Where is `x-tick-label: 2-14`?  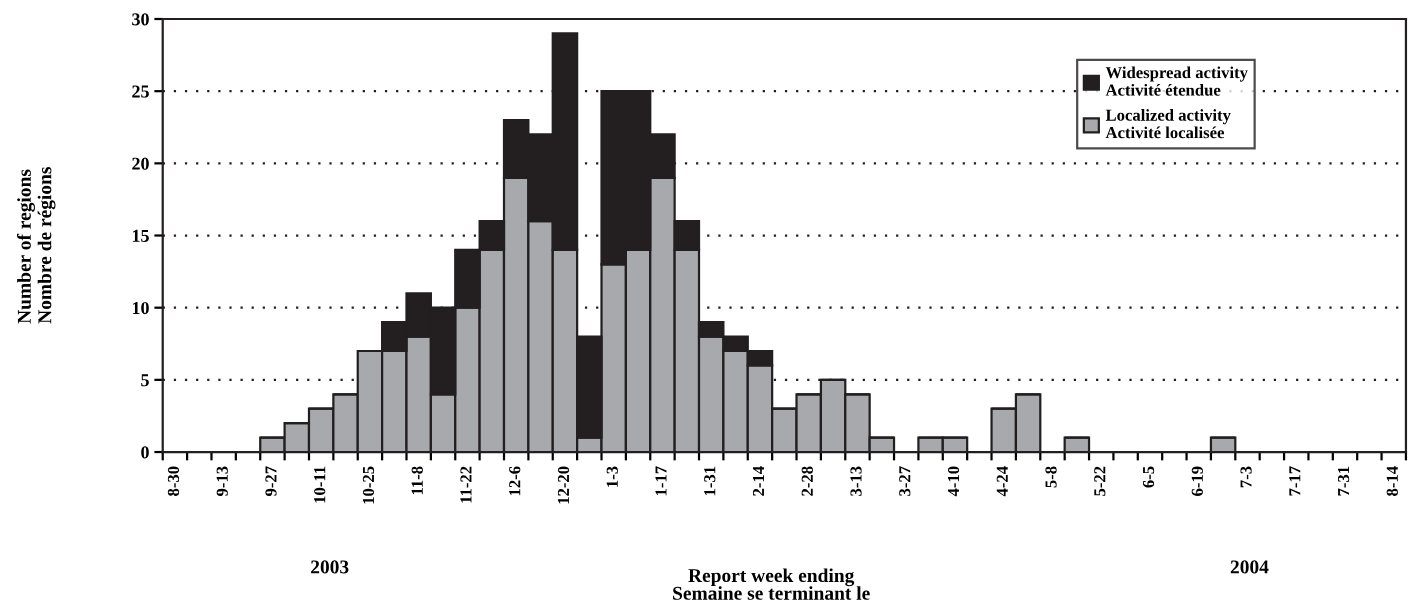 x-tick-label: 2-14 is located at coordinates (758, 481).